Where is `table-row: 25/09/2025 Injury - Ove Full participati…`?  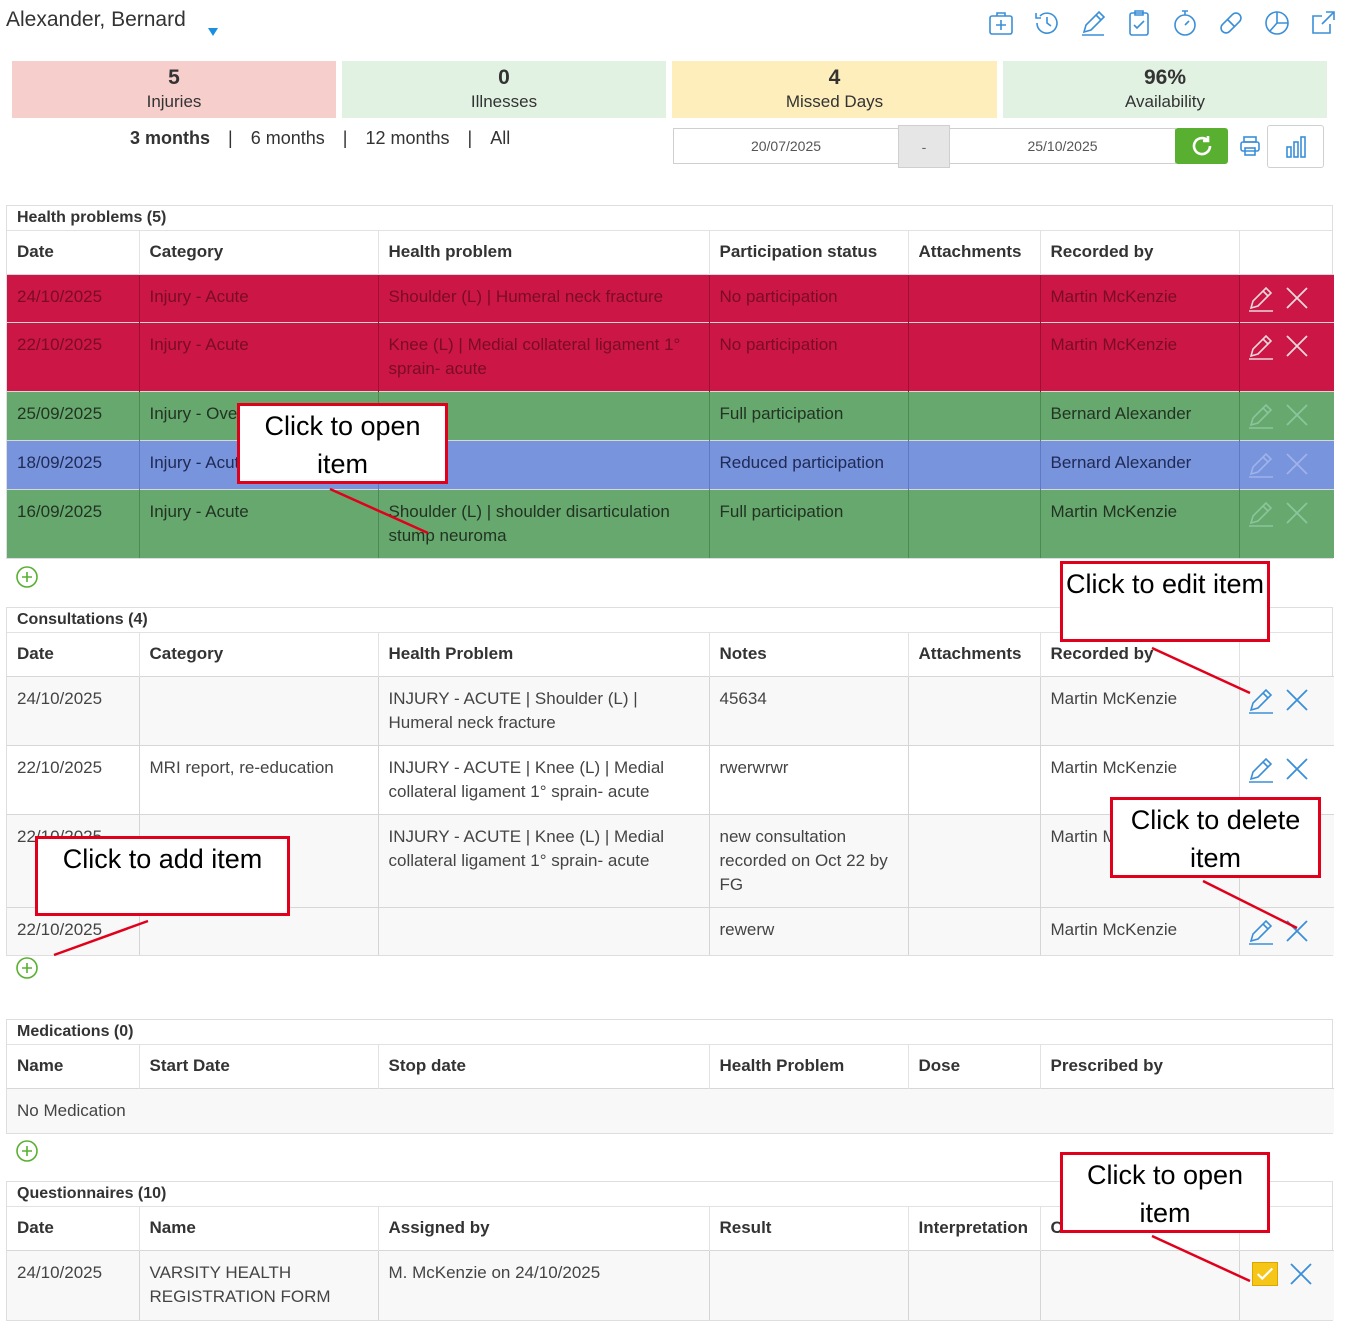
table-row: 25/09/2025 Injury - Ove Full participati… is located at coordinates (670, 415).